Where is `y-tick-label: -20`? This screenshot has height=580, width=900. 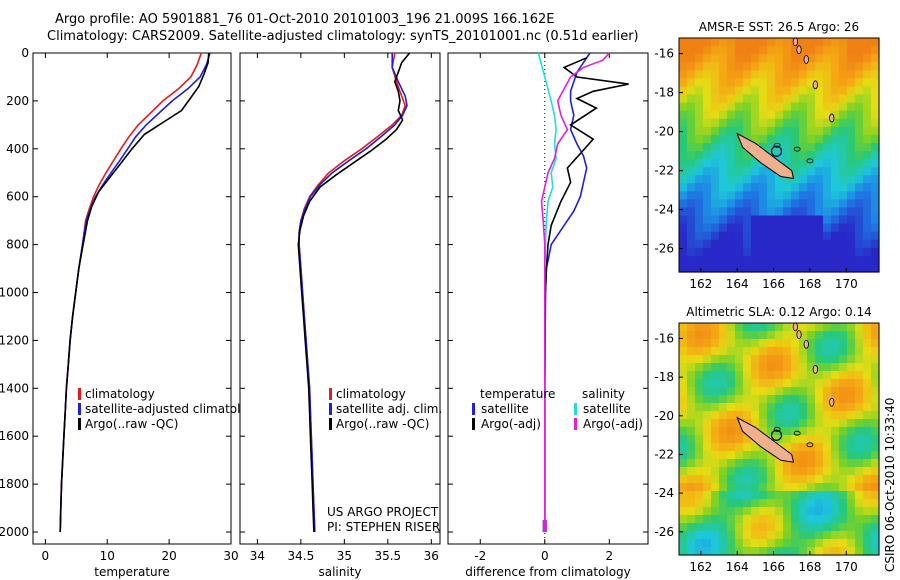
y-tick-label: -20 is located at coordinates (664, 132).